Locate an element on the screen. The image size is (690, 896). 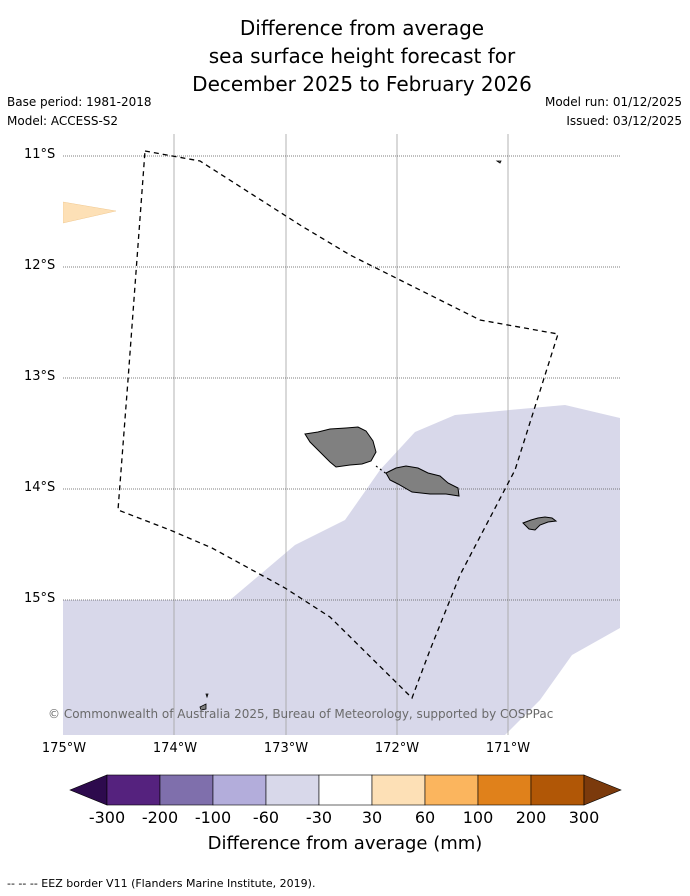
colorbar-tick-label: 100 is located at coordinates (478, 817).